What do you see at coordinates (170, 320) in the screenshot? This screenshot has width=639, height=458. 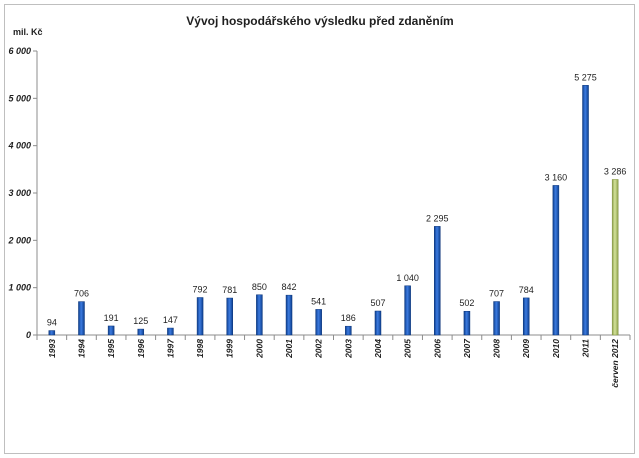 I see `data-label: 147` at bounding box center [170, 320].